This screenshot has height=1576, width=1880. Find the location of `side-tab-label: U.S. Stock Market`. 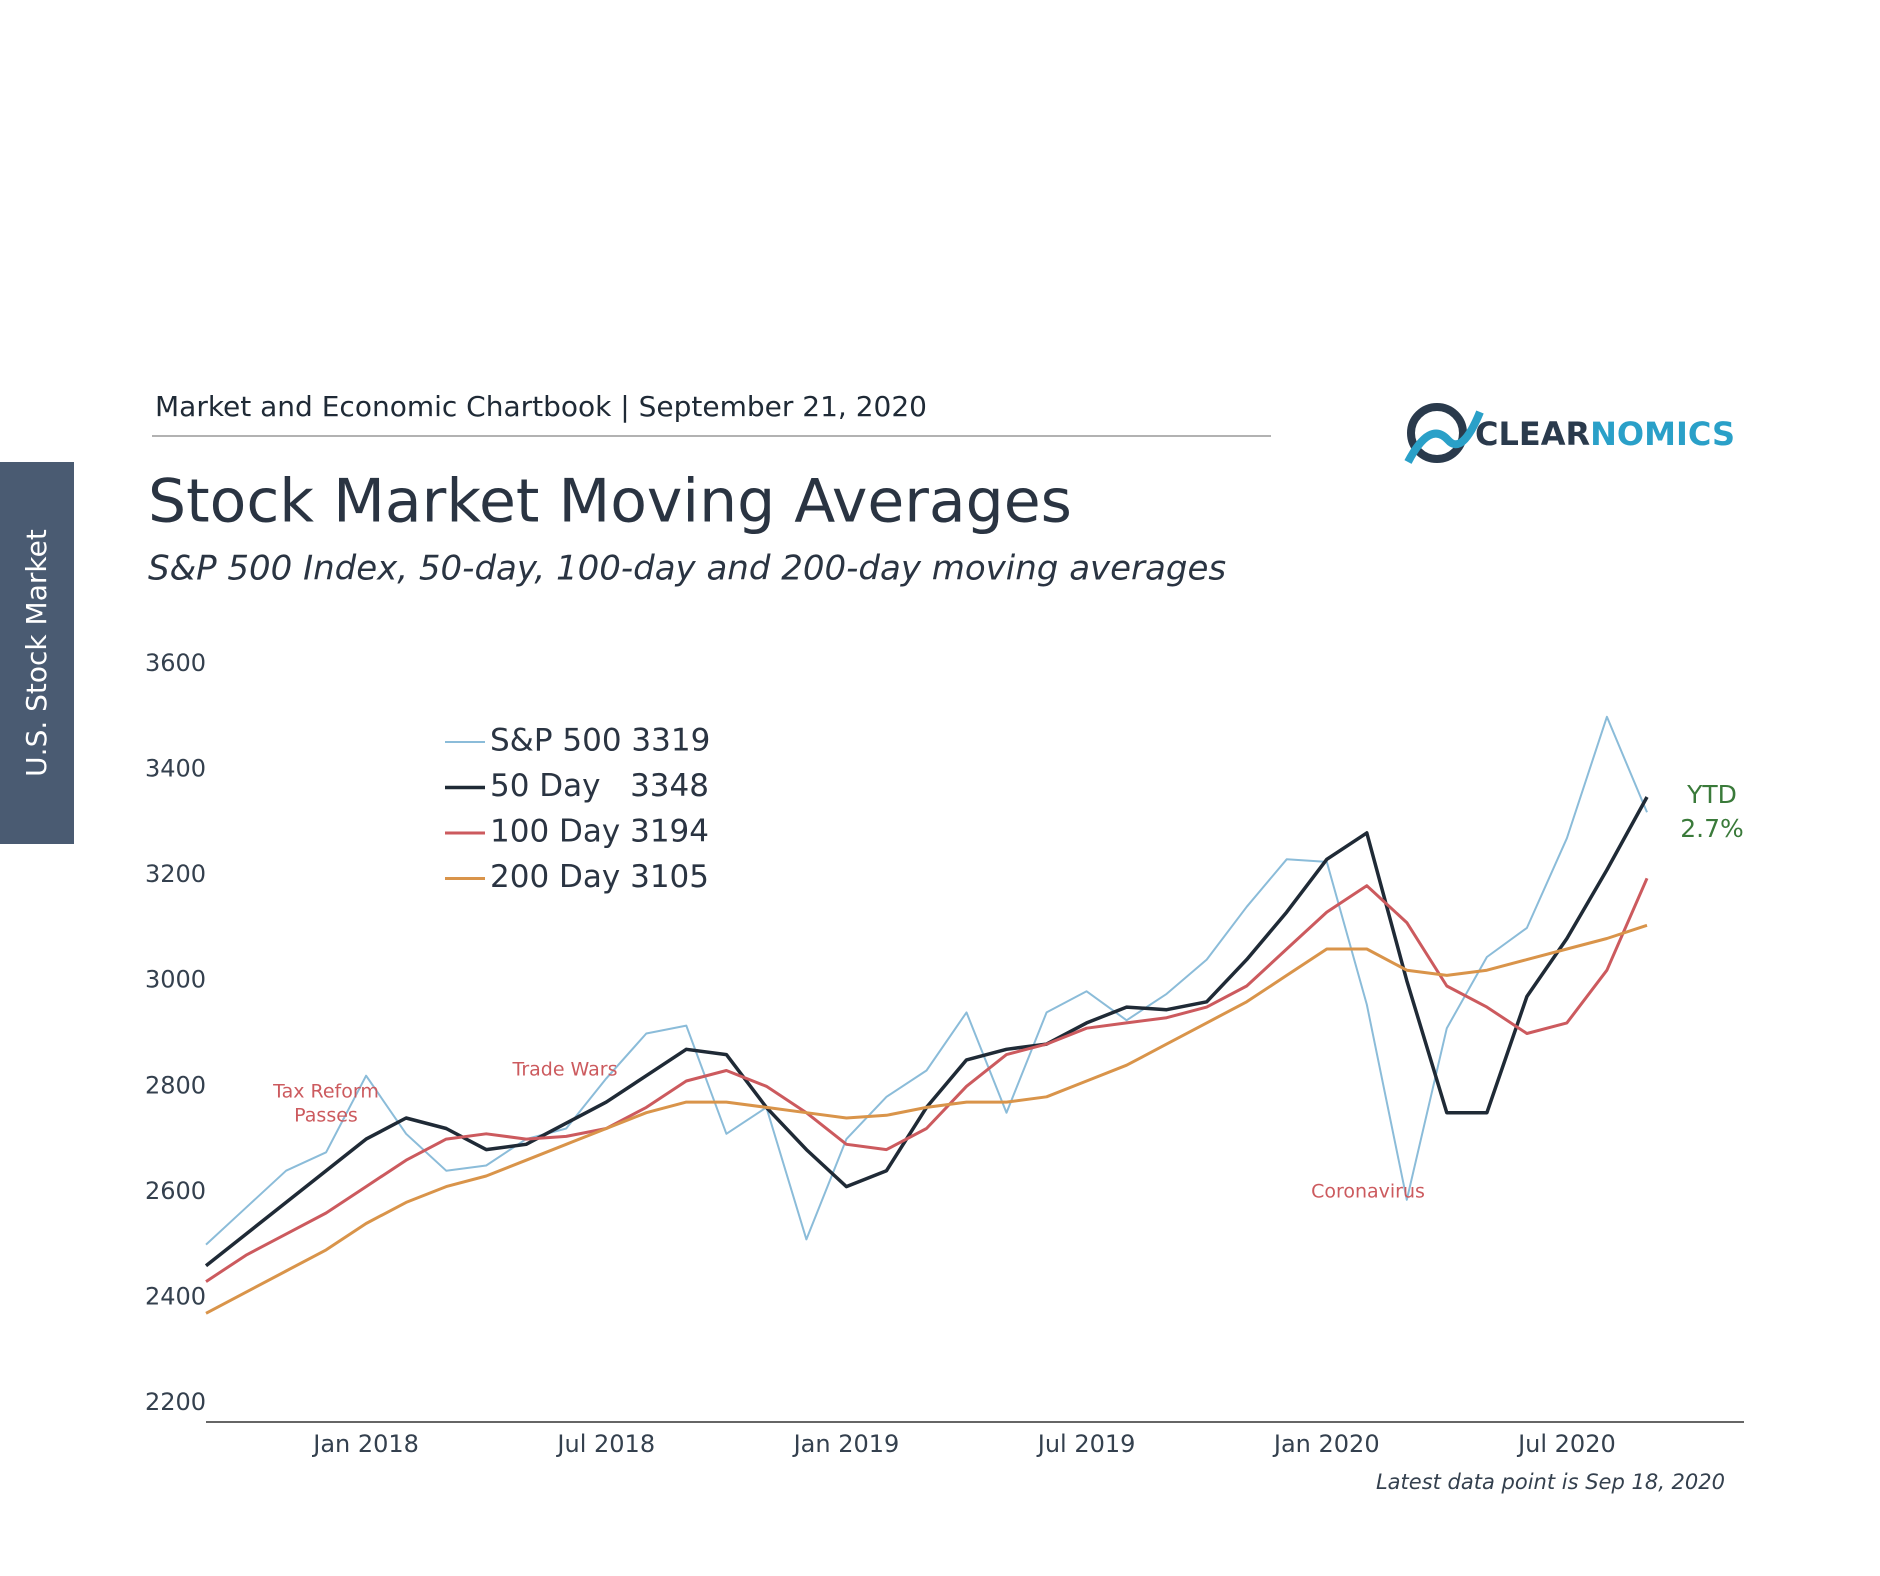

side-tab-label: U.S. Stock Market is located at coordinates (36, 653).